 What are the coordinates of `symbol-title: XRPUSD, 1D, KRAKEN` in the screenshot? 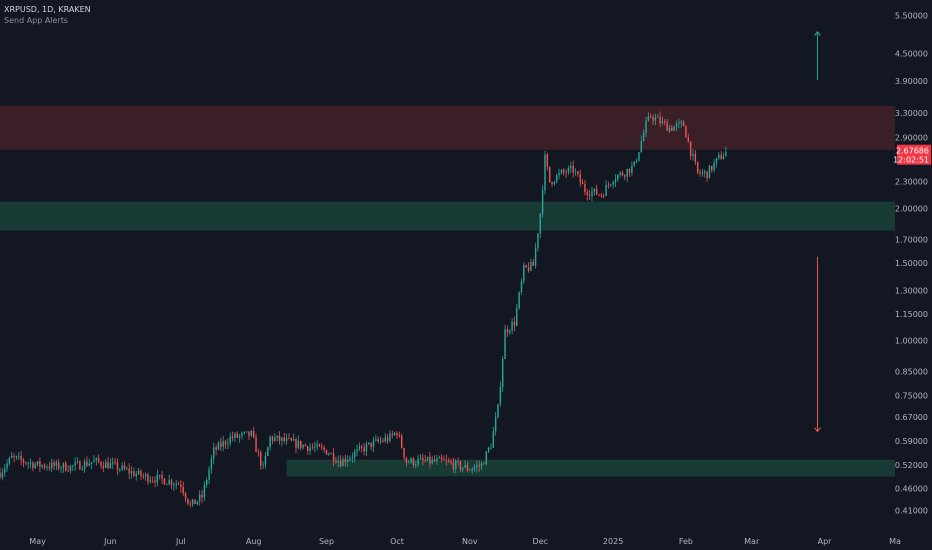 It's located at (47, 9).